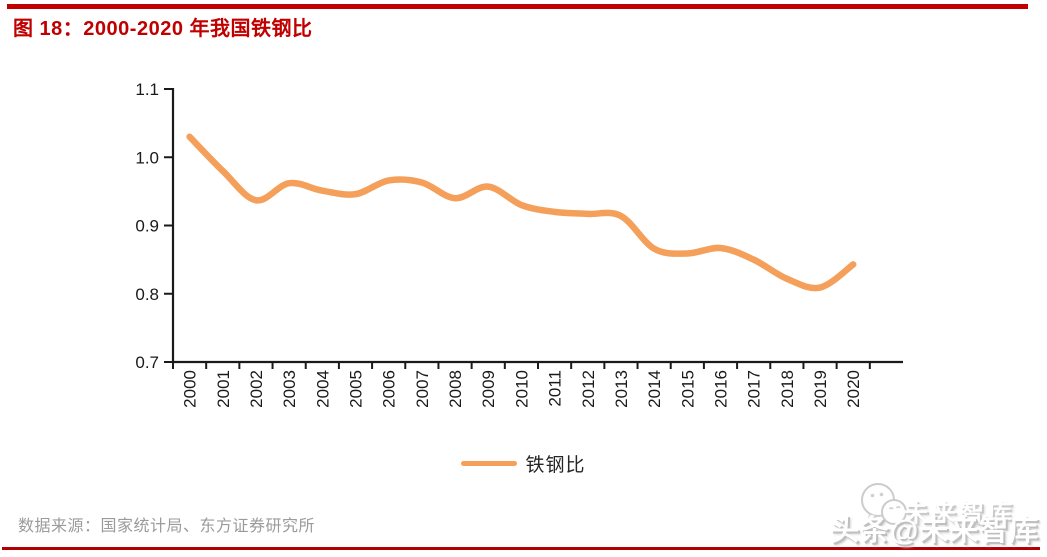 This screenshot has width=1047, height=557. I want to click on bottom-divider, so click(521, 548).